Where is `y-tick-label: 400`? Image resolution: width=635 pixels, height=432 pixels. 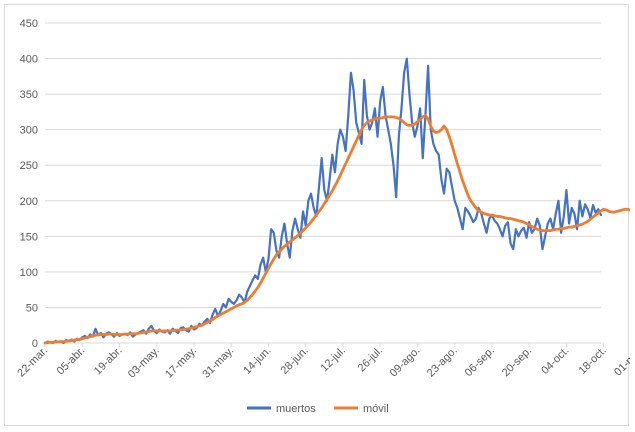
y-tick-label: 400 is located at coordinates (29, 60).